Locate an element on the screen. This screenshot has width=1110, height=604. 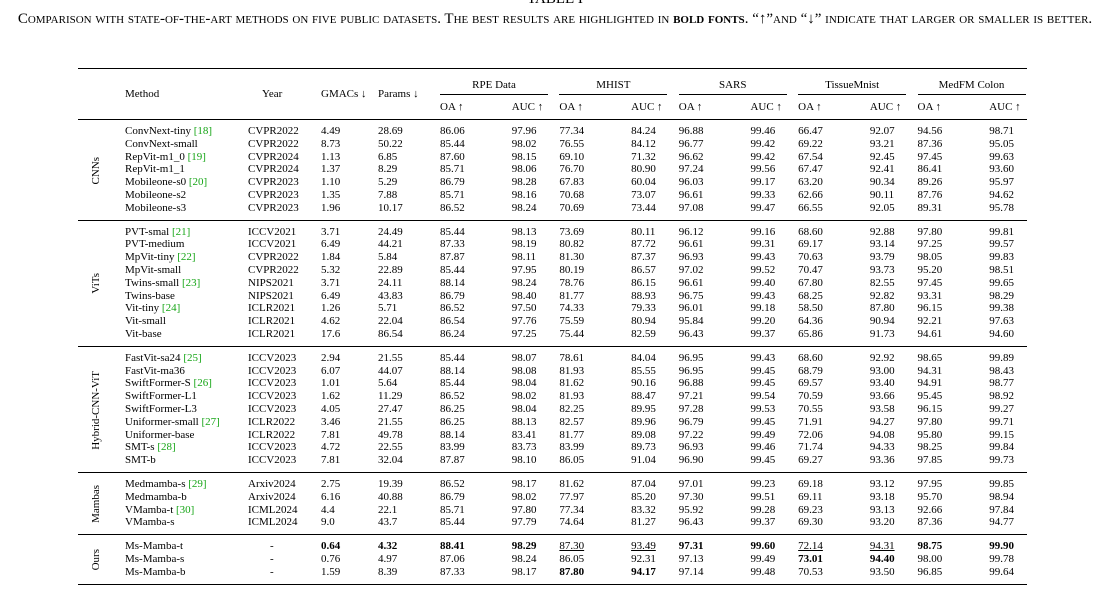
value-cell: 98.06 is located at coordinates (520, 169).